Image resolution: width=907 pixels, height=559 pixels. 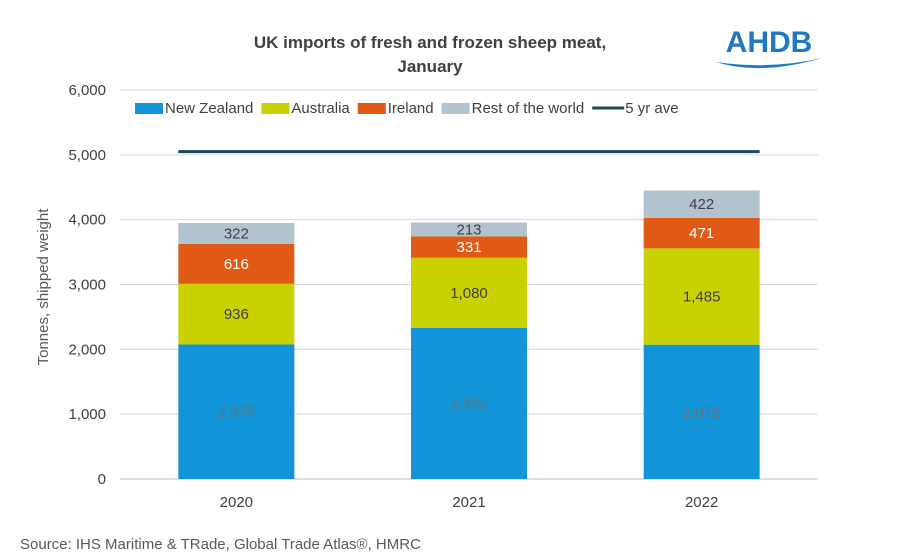 I want to click on y-tick-label: 5,000, so click(x=87, y=155).